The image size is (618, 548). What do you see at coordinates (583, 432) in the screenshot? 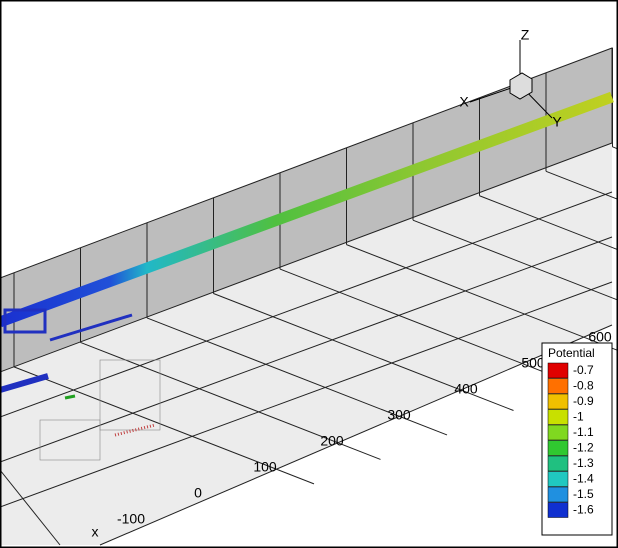
I see `legend-label: -1.1` at bounding box center [583, 432].